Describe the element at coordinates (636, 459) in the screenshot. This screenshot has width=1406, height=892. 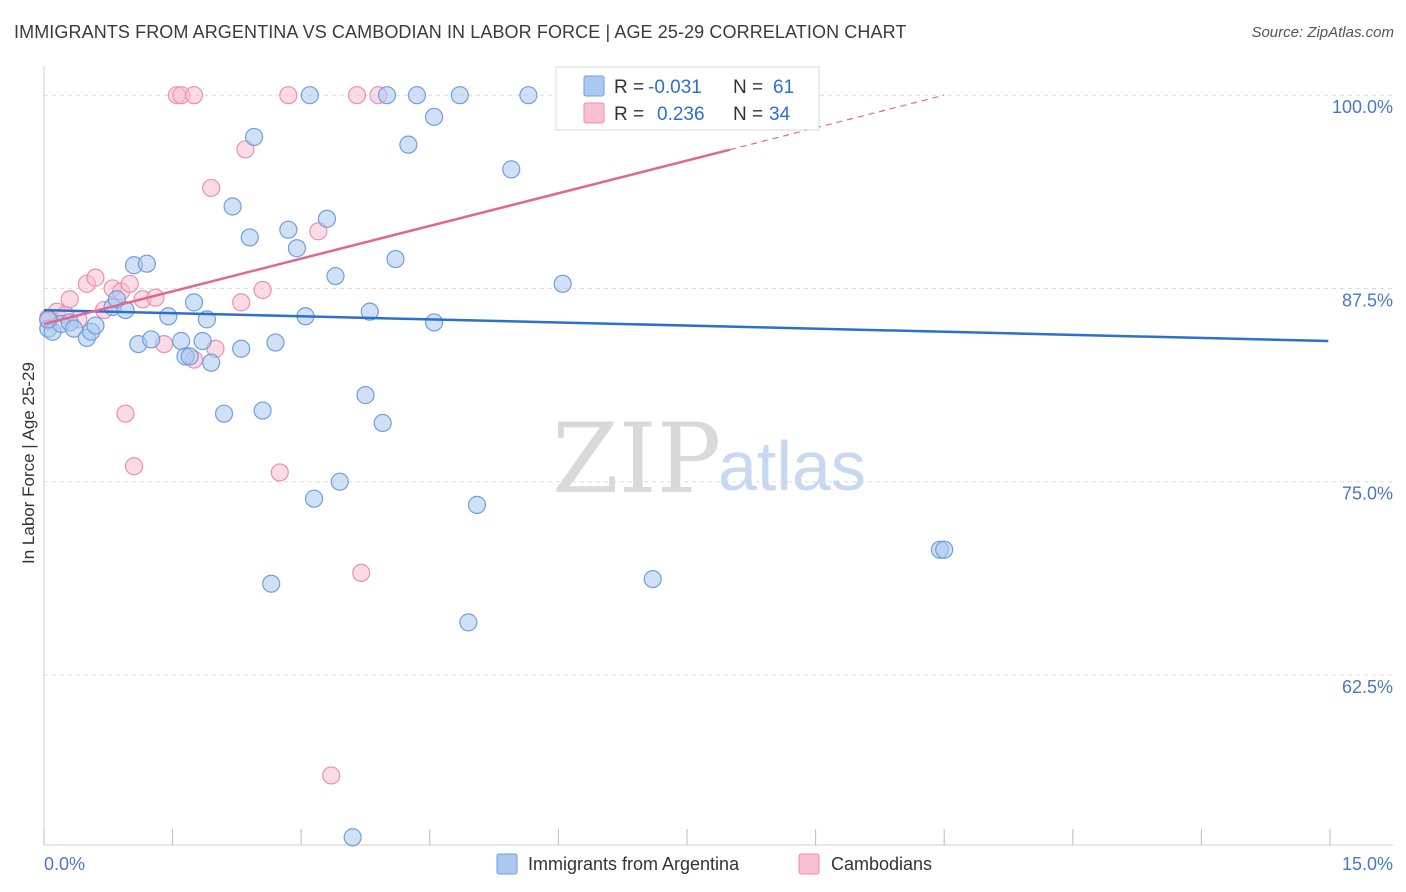
I see `watermark-zip: ZIP` at that location.